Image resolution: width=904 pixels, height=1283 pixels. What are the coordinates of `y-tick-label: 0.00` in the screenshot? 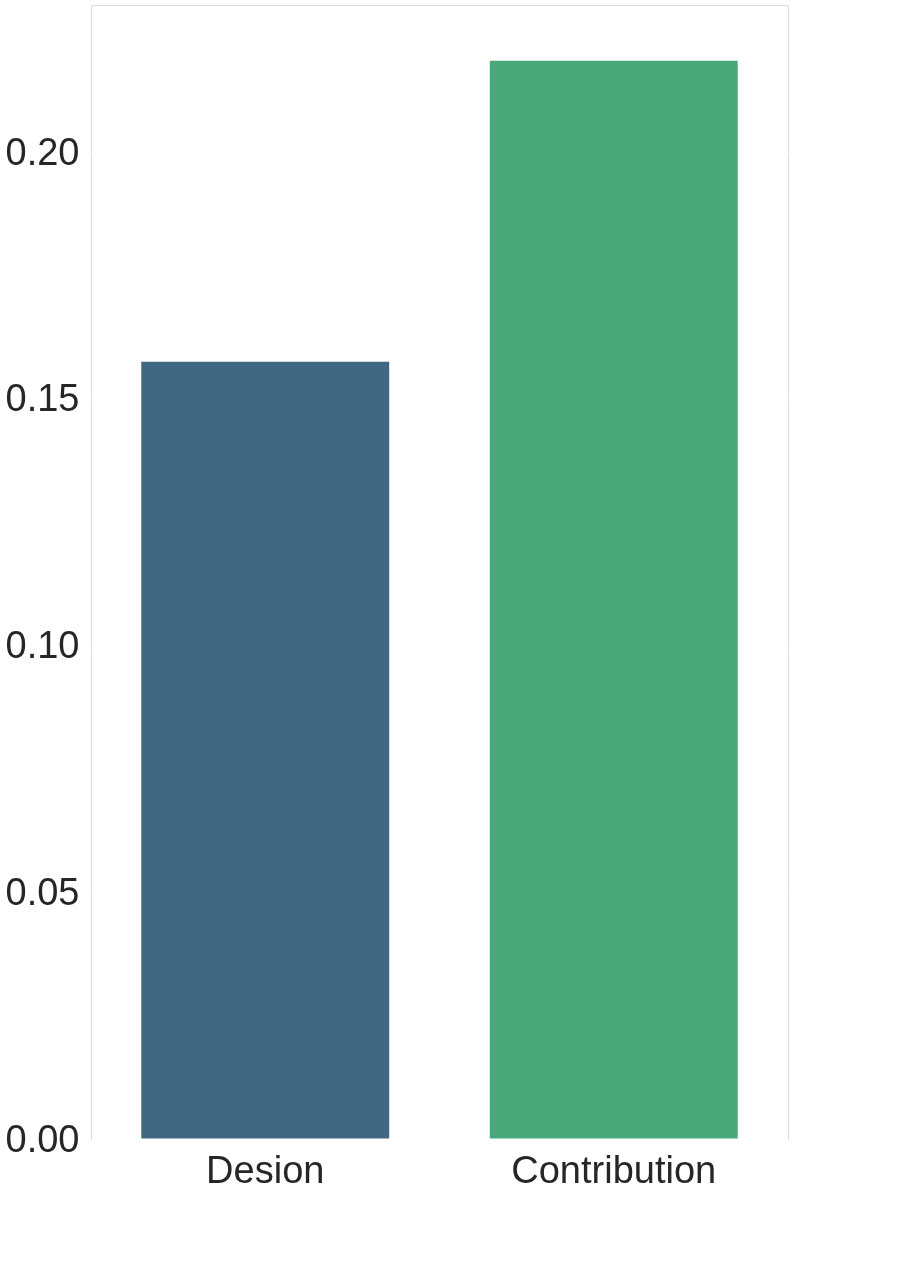 It's located at (42, 1138).